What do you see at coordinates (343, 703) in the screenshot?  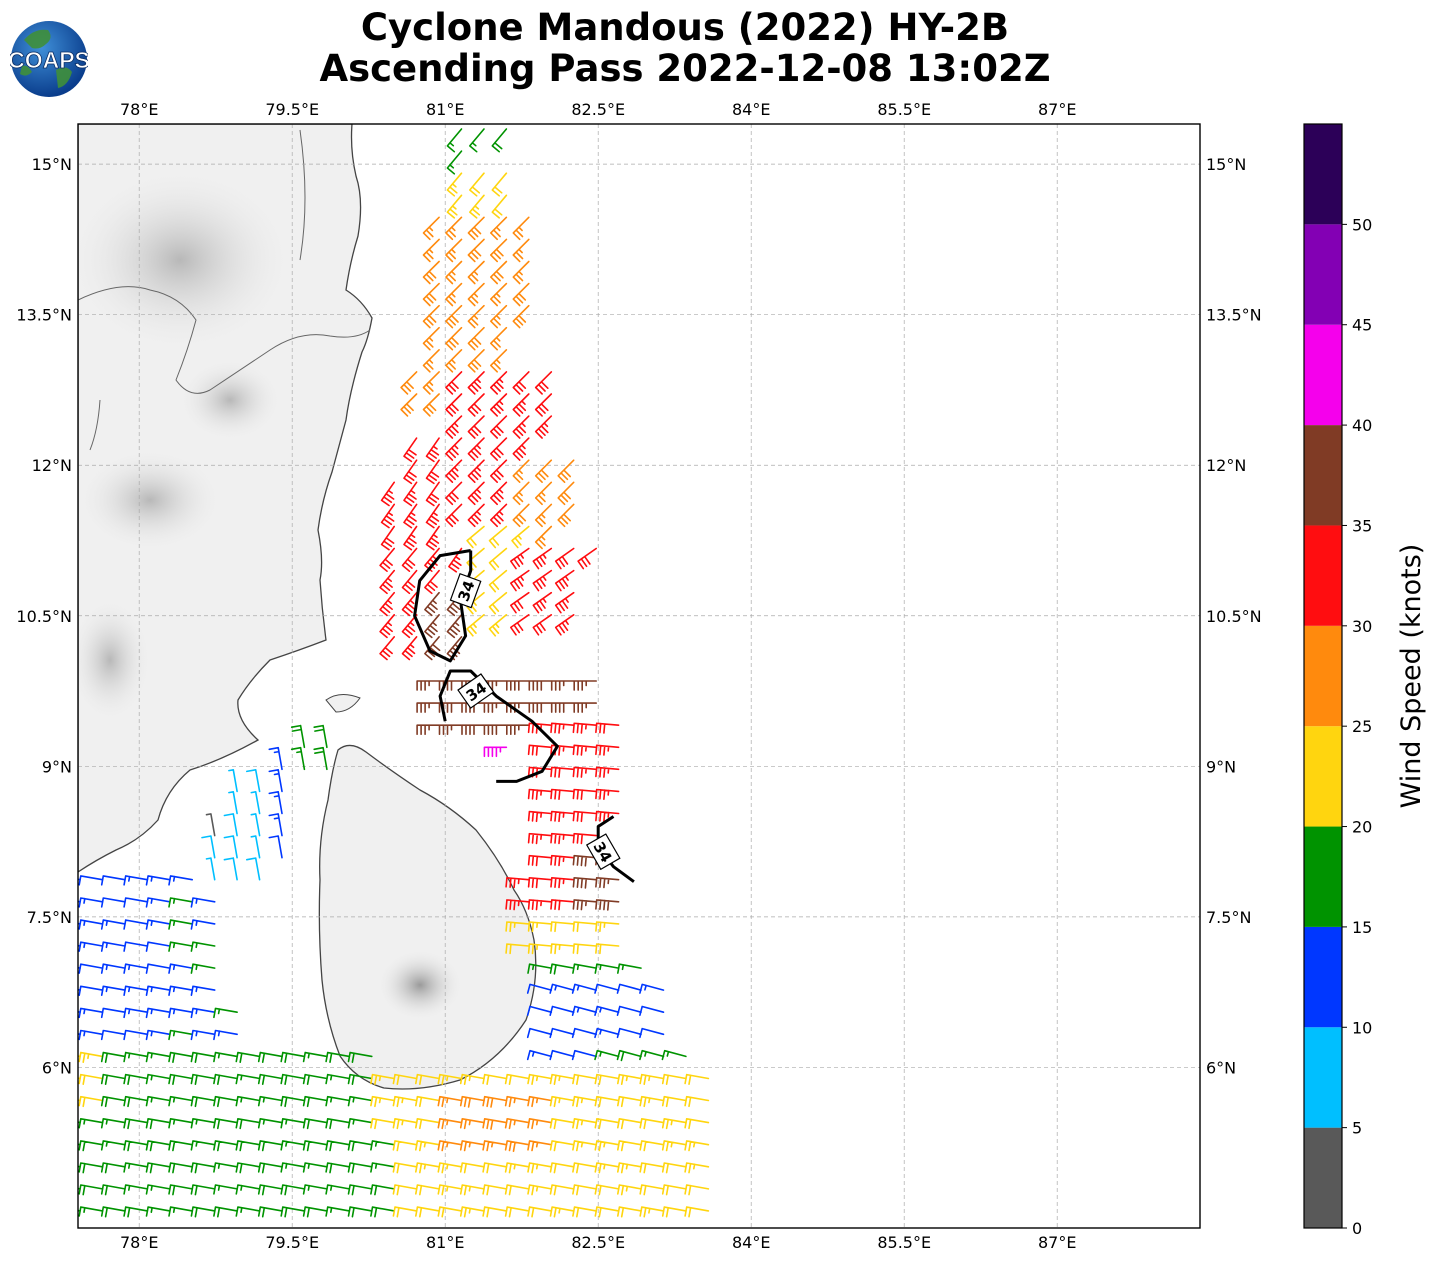 I see `mannar-island` at bounding box center [343, 703].